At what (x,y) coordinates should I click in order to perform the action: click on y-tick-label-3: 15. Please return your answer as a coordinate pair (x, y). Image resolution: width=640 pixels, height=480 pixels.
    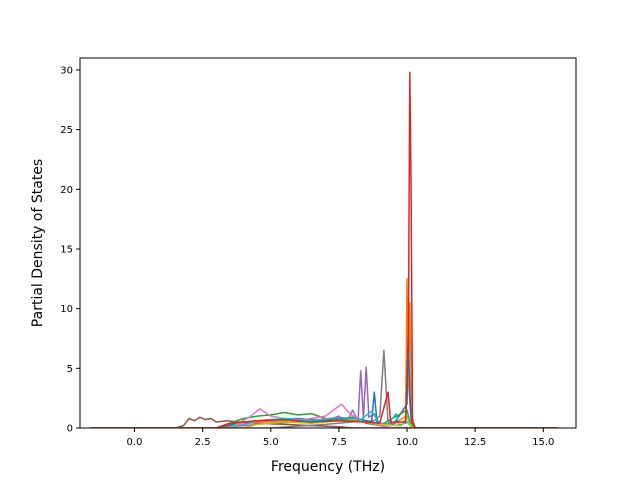
    Looking at the image, I should click on (66, 249).